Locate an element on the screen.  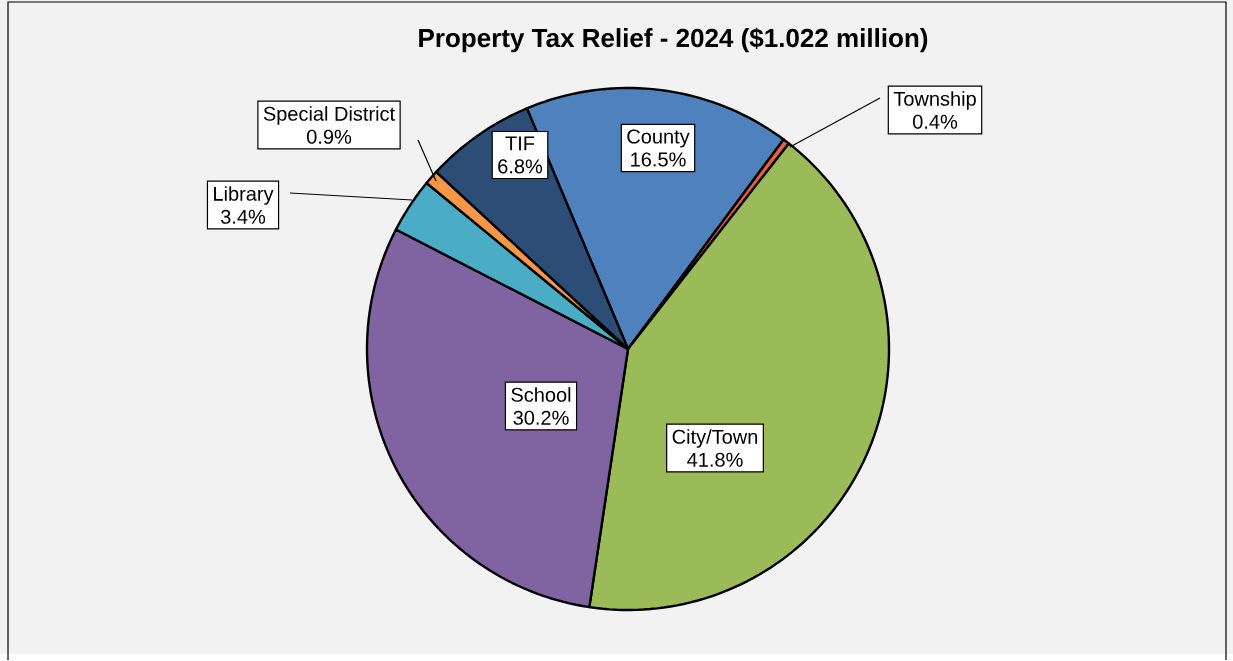
data-label: 3.4% is located at coordinates (243, 217).